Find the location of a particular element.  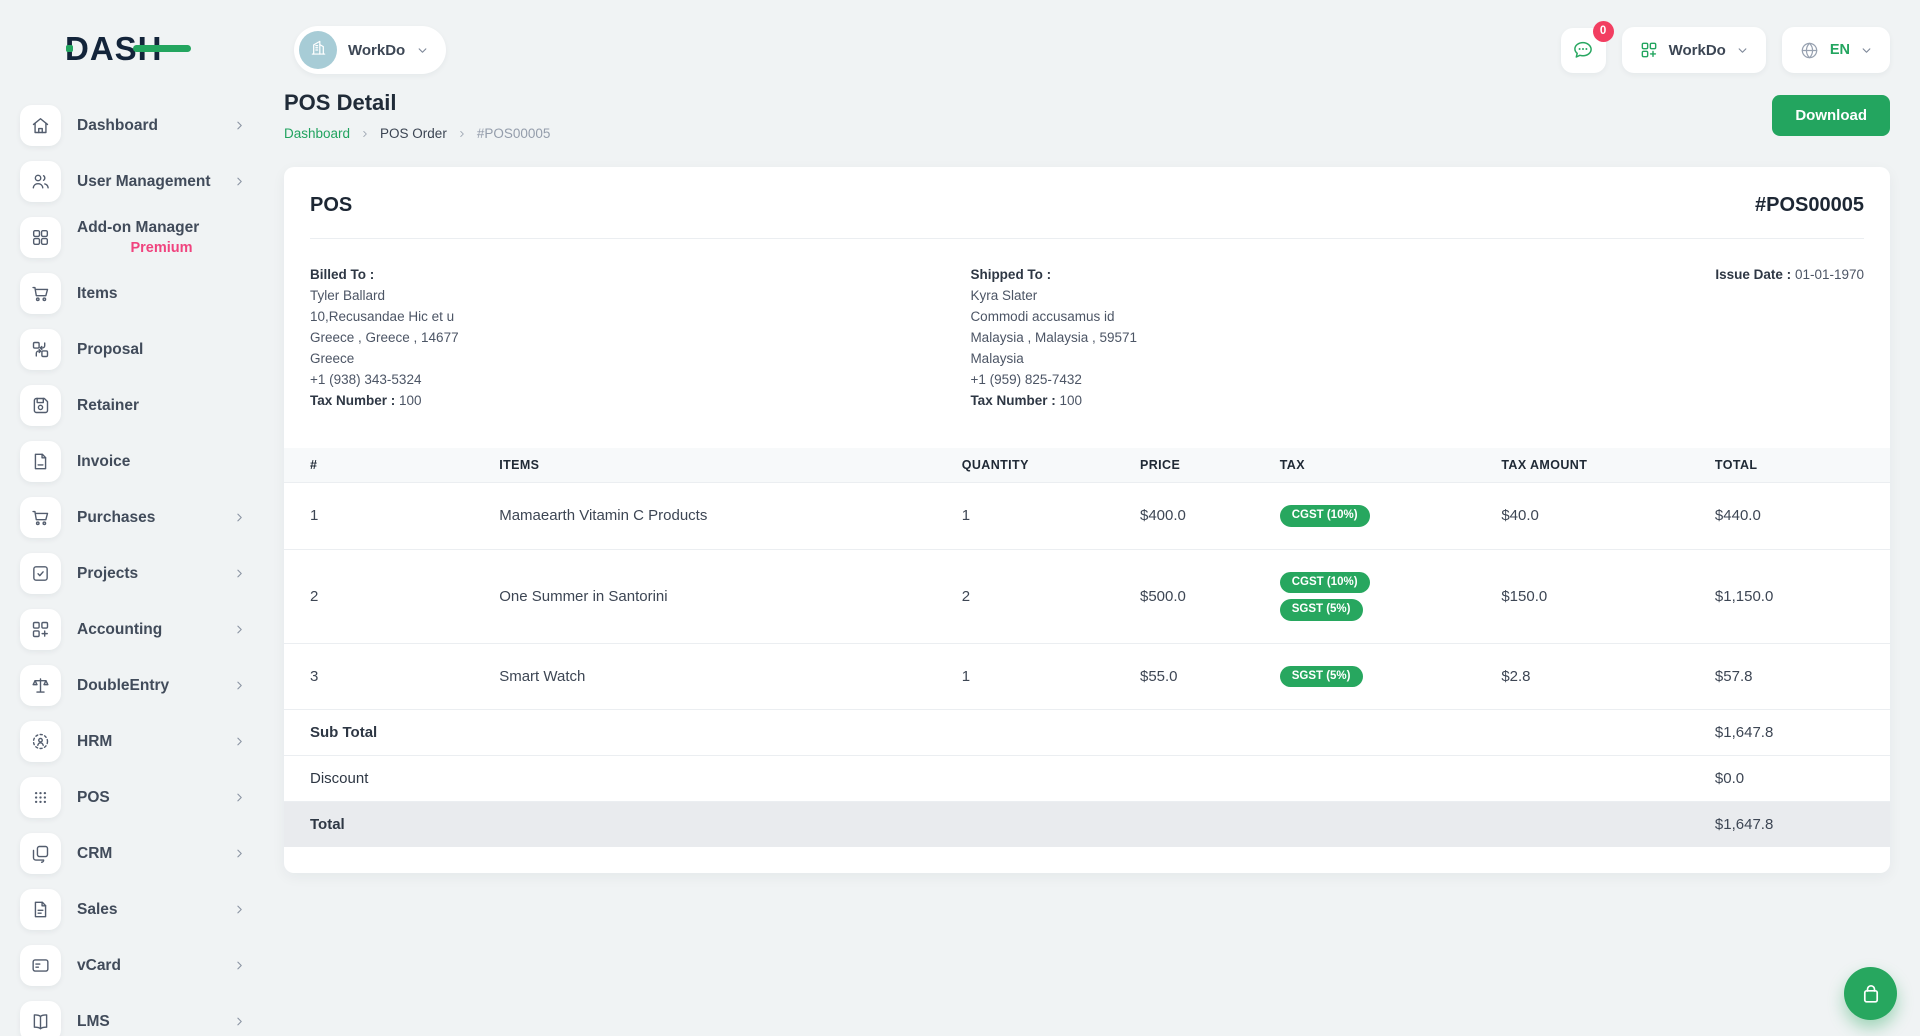

hrm-icon is located at coordinates (40, 741).